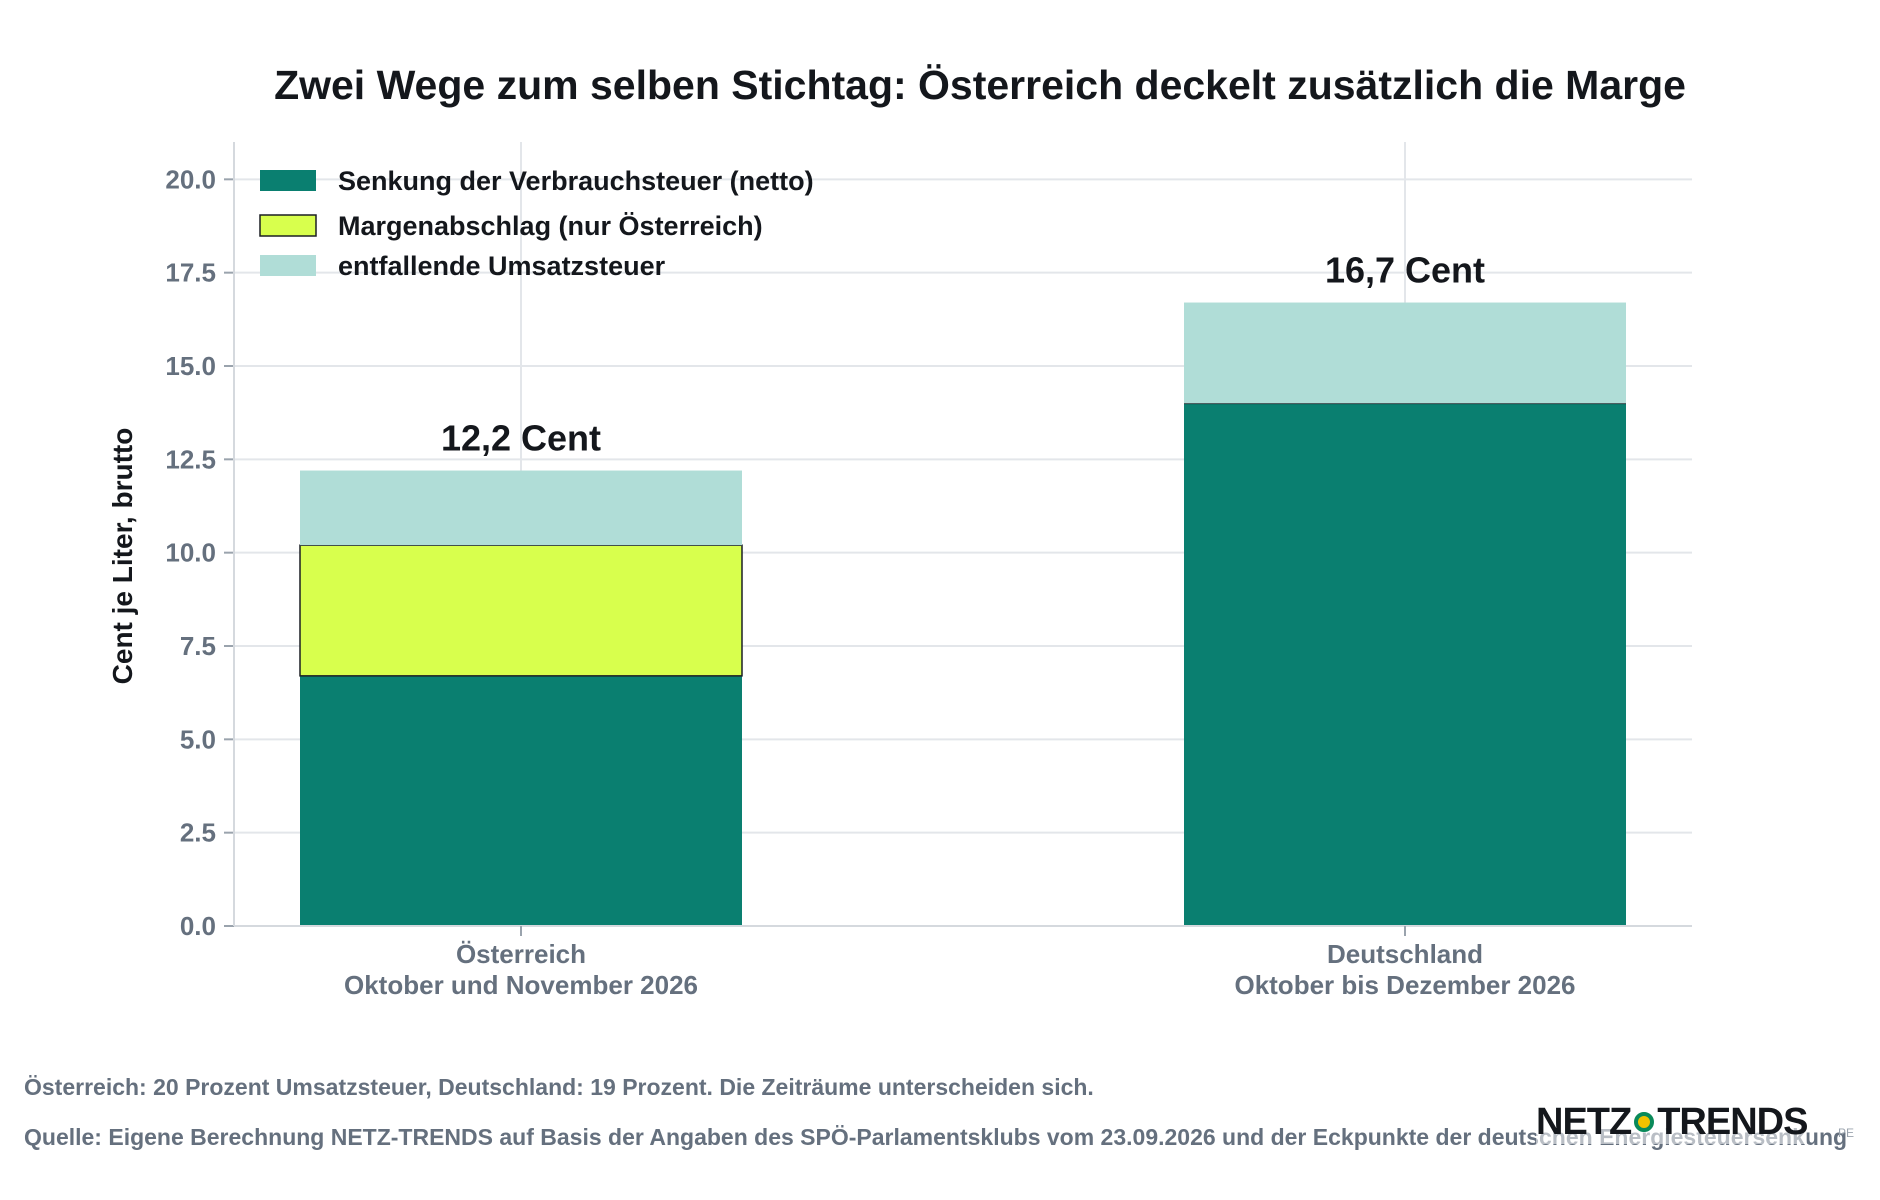  Describe the element at coordinates (521, 985) in the screenshot. I see `x-tick-label: Oktober und November 2026` at that location.